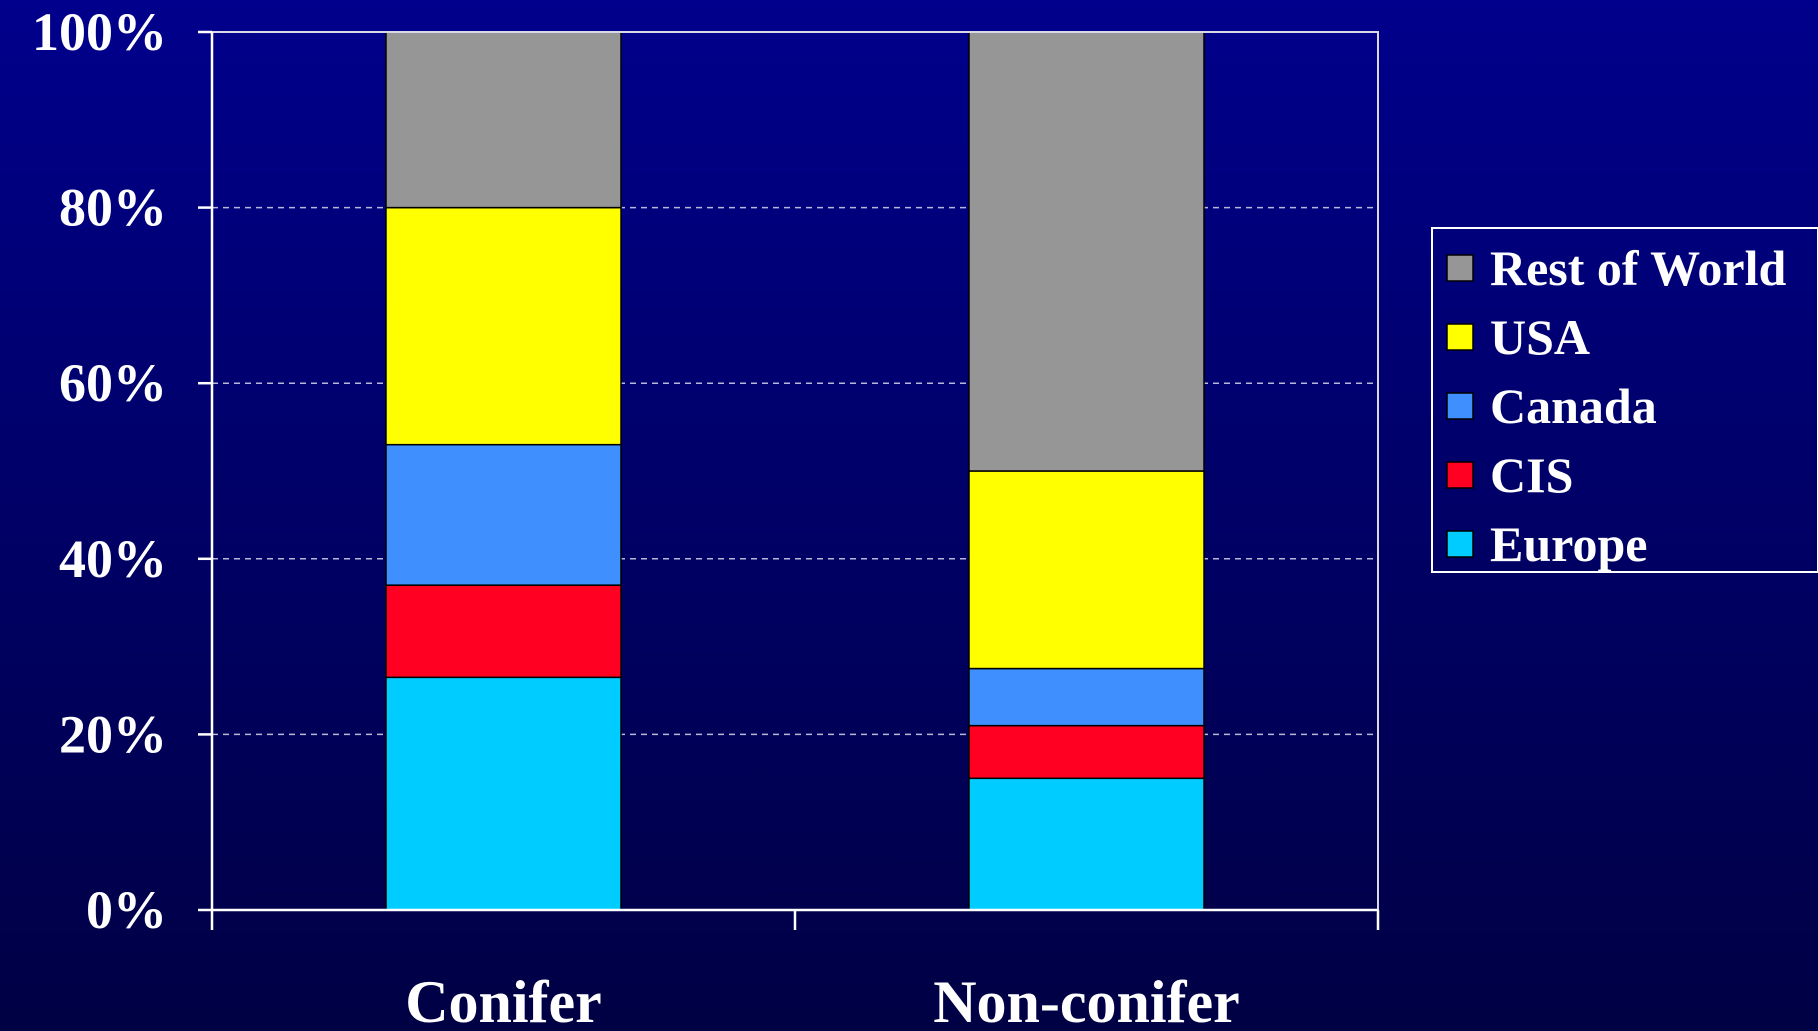  What do you see at coordinates (1638, 268) in the screenshot?
I see `legend-label-rest-of-world: Rest of World` at bounding box center [1638, 268].